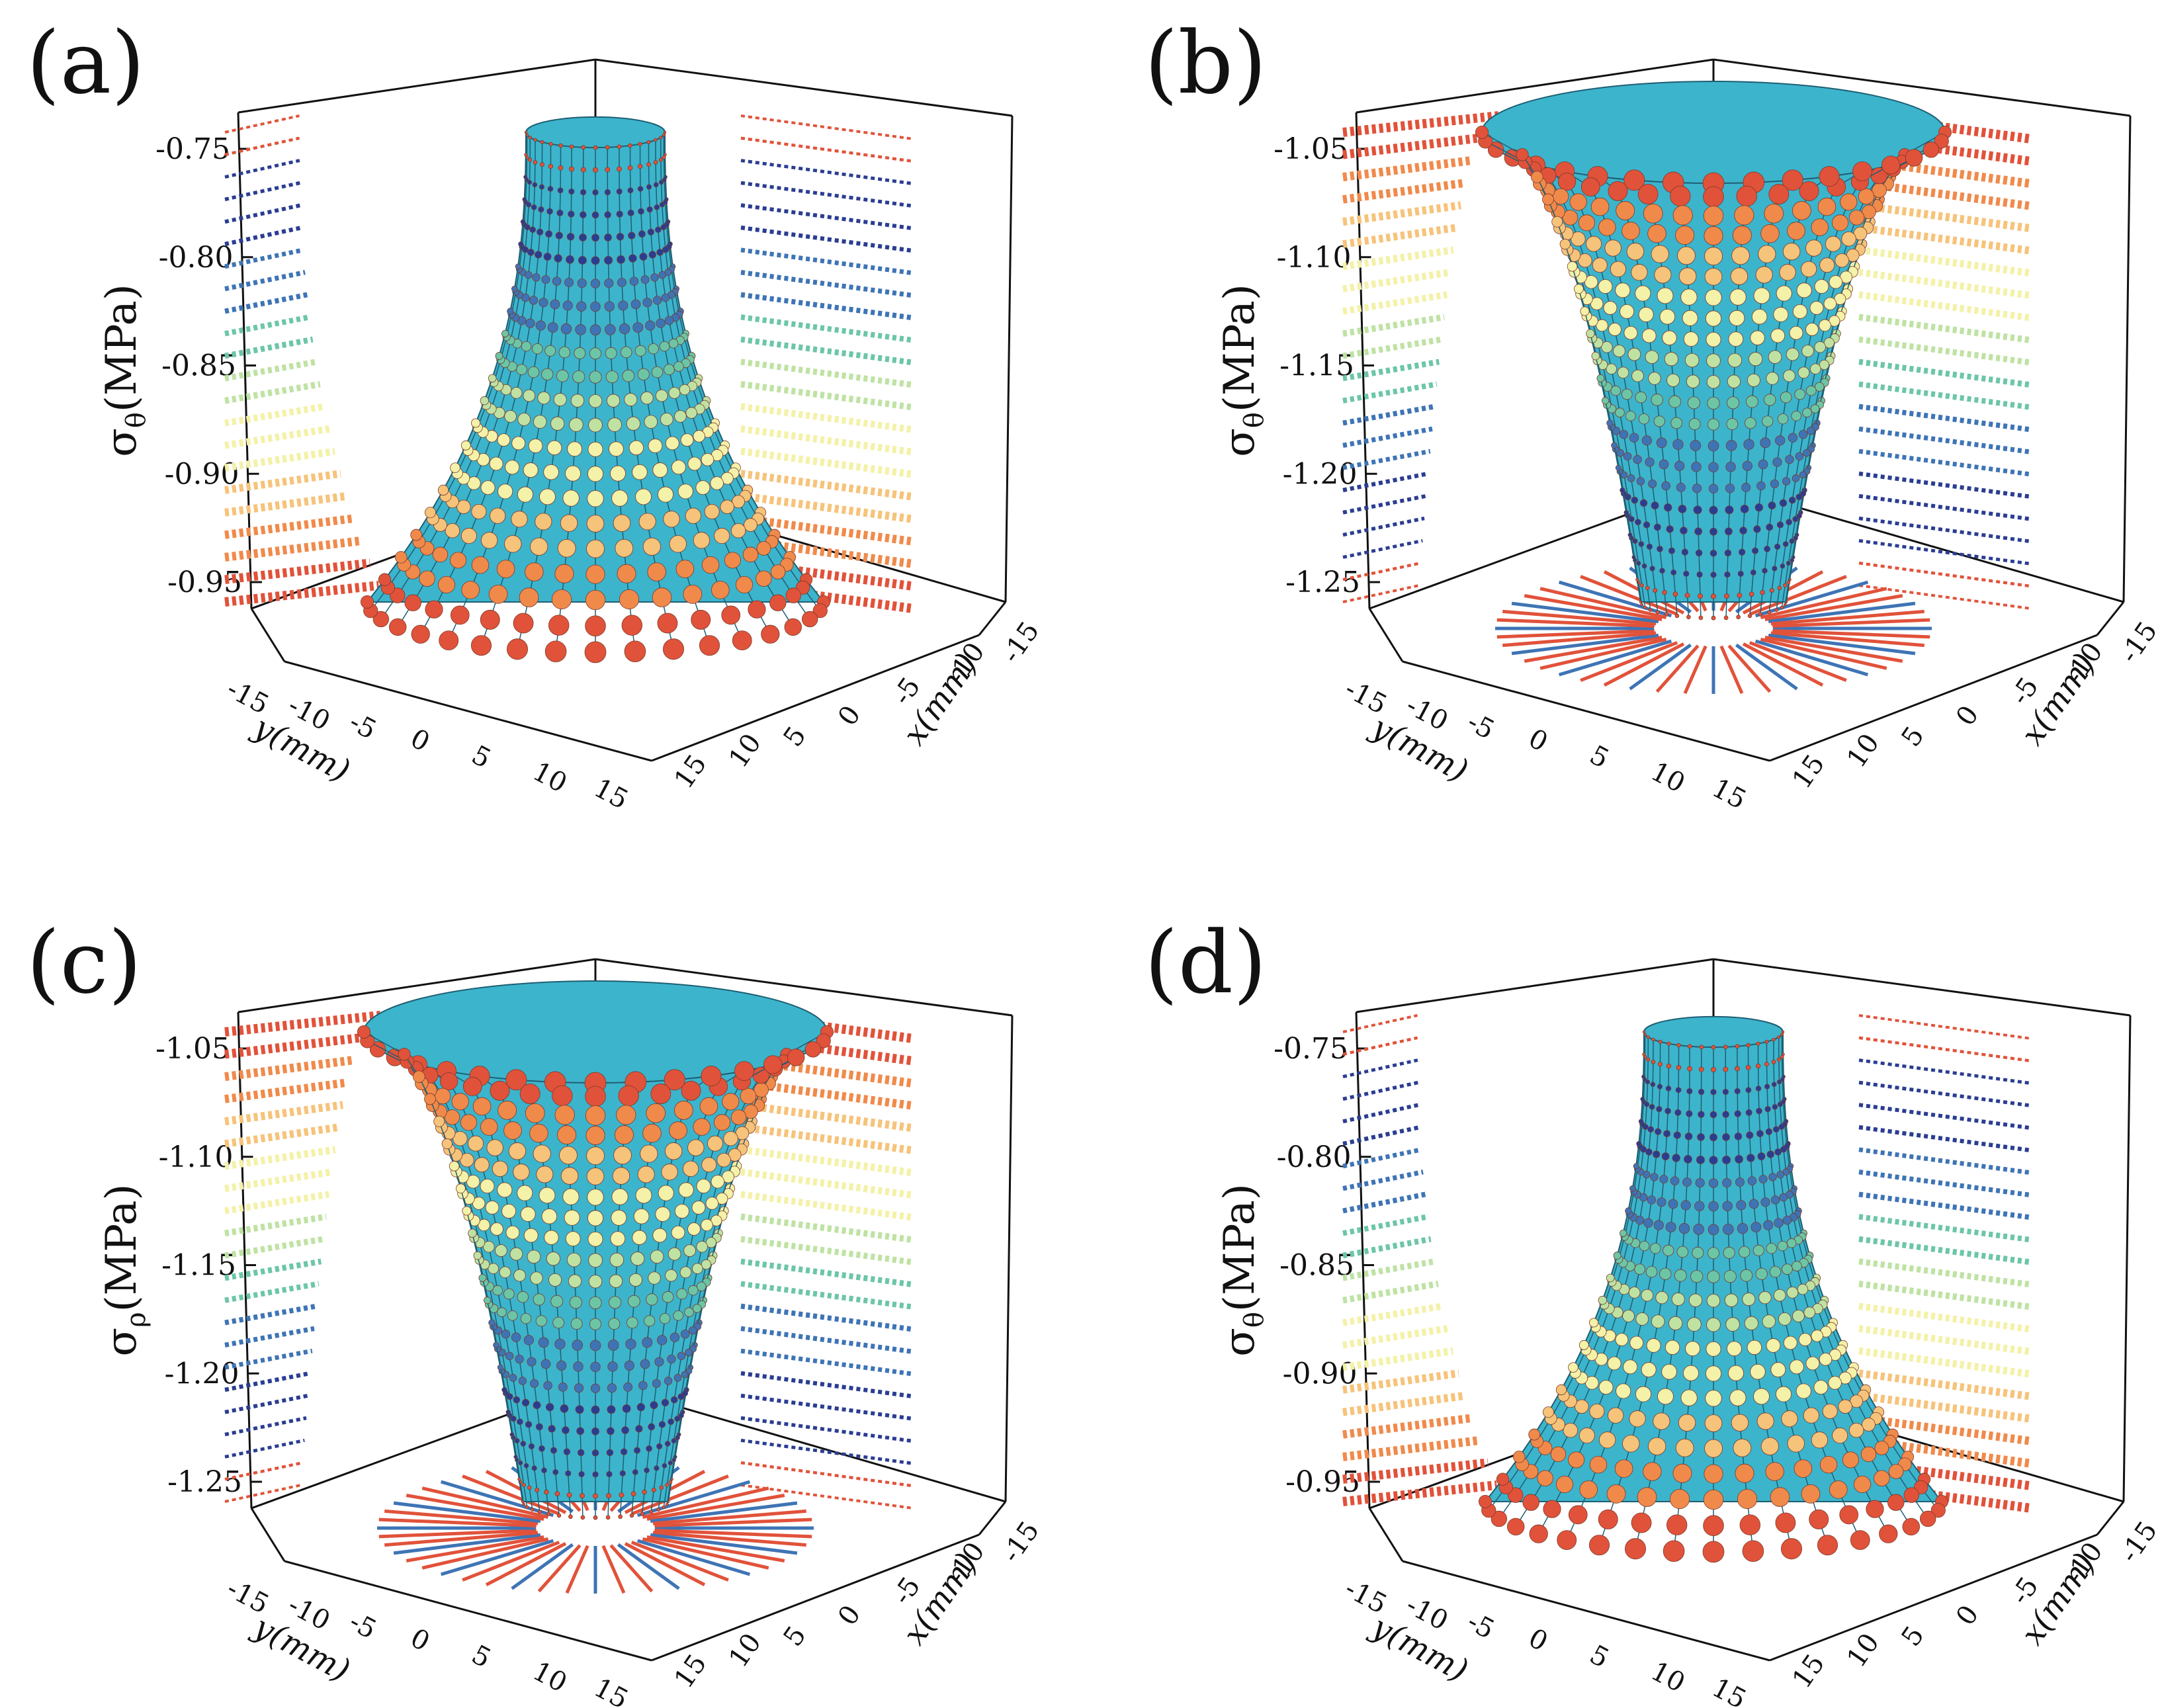 The height and width of the screenshot is (1708, 2162). Describe the element at coordinates (475, 1549) in the screenshot. I see `floor-ray` at that location.